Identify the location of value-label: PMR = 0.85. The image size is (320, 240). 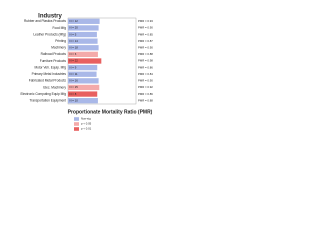
(145, 34).